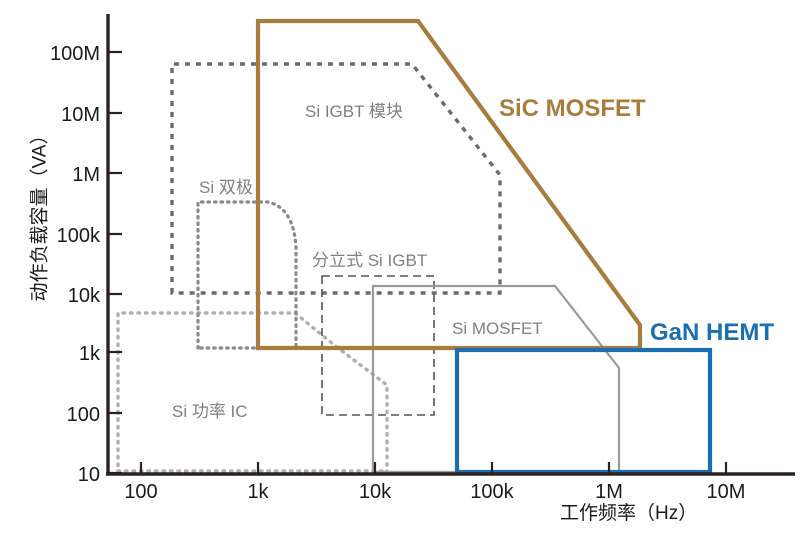 The width and height of the screenshot is (809, 540). I want to click on y-tick-label-10: 10, so click(89, 475).